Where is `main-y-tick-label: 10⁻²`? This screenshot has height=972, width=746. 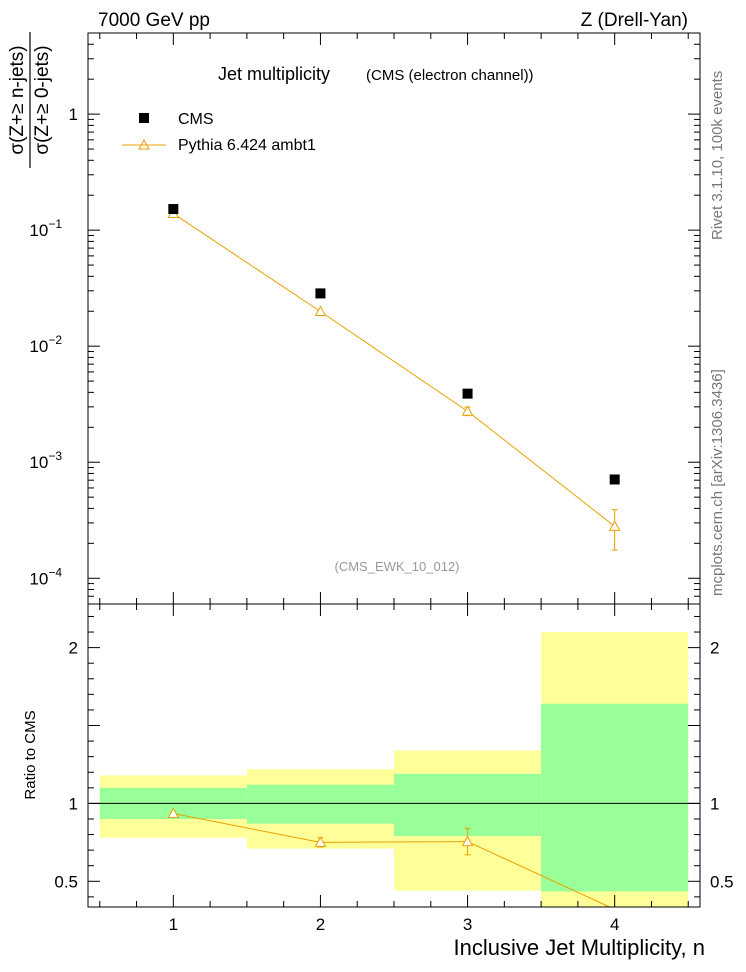
main-y-tick-label: 10⁻² is located at coordinates (45, 344).